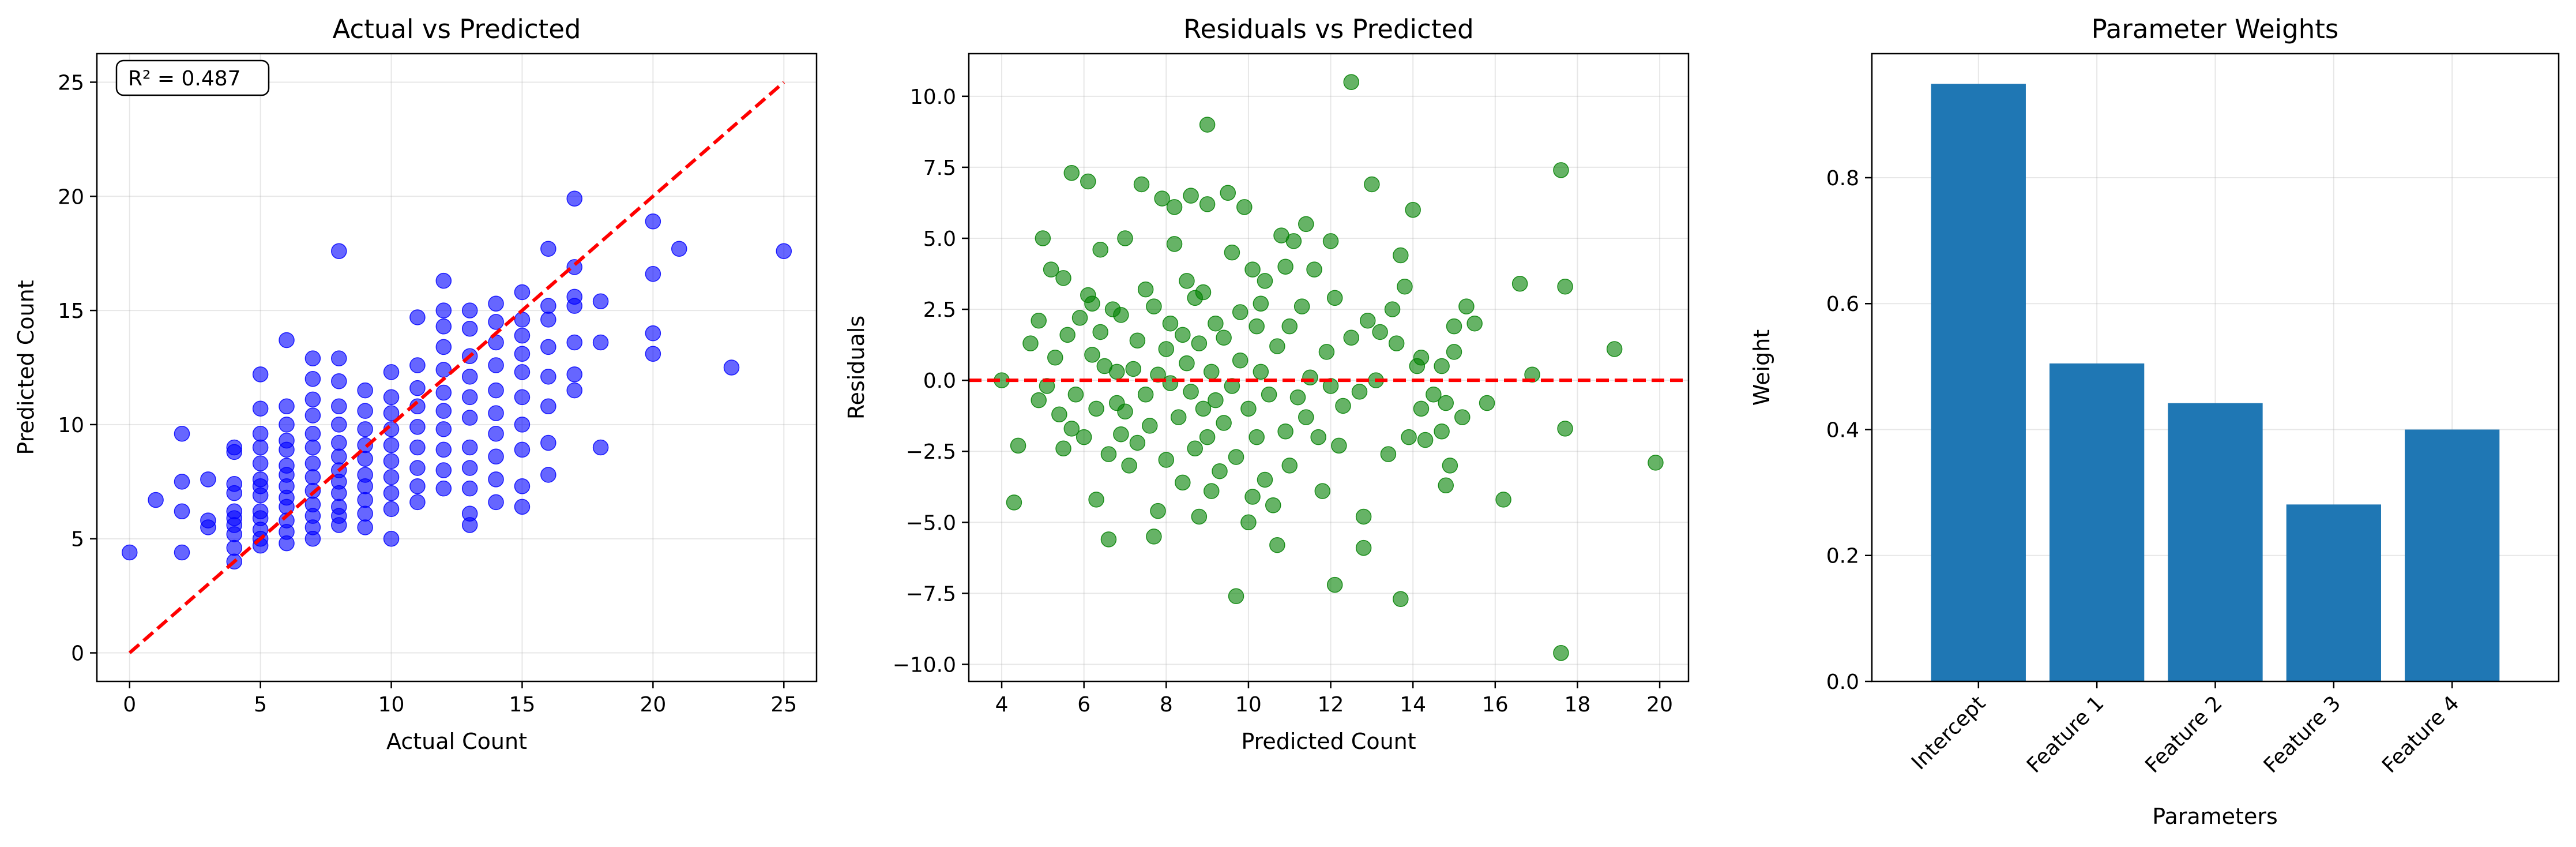 This screenshot has width=2576, height=847. Describe the element at coordinates (1083, 705) in the screenshot. I see `x-tick-label: 6` at that location.